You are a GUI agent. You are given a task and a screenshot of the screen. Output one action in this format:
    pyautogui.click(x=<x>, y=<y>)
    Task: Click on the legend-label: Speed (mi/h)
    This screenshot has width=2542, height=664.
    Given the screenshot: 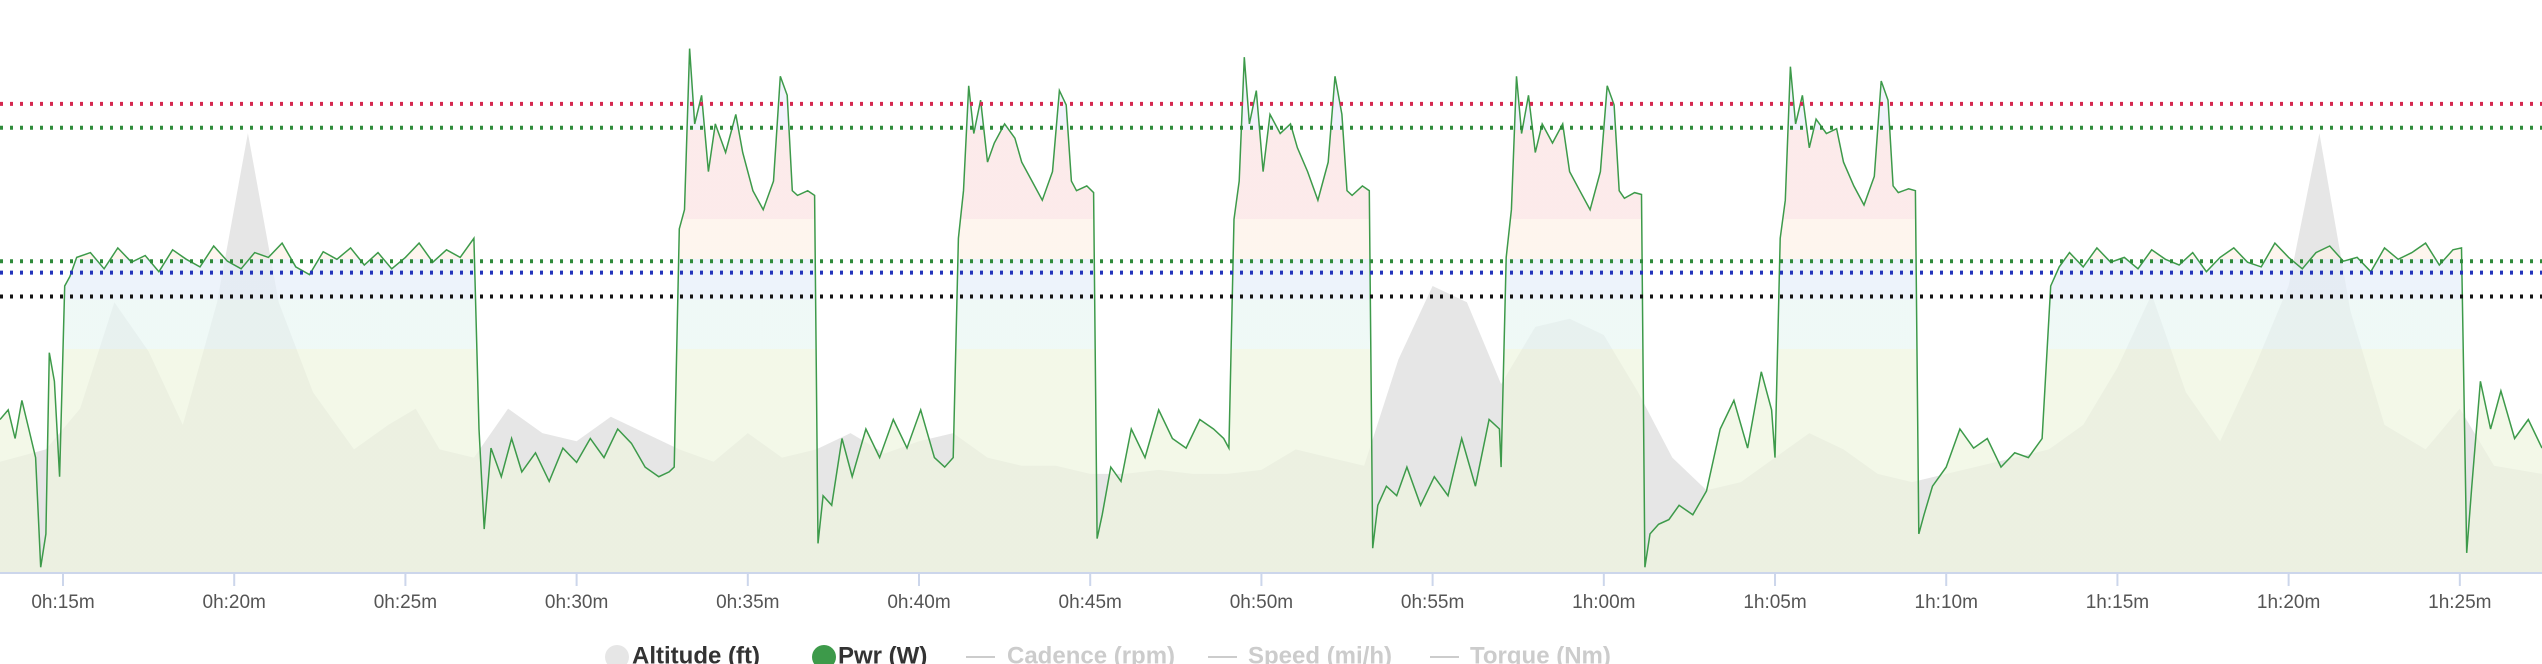 What is the action you would take?
    pyautogui.click(x=1320, y=653)
    